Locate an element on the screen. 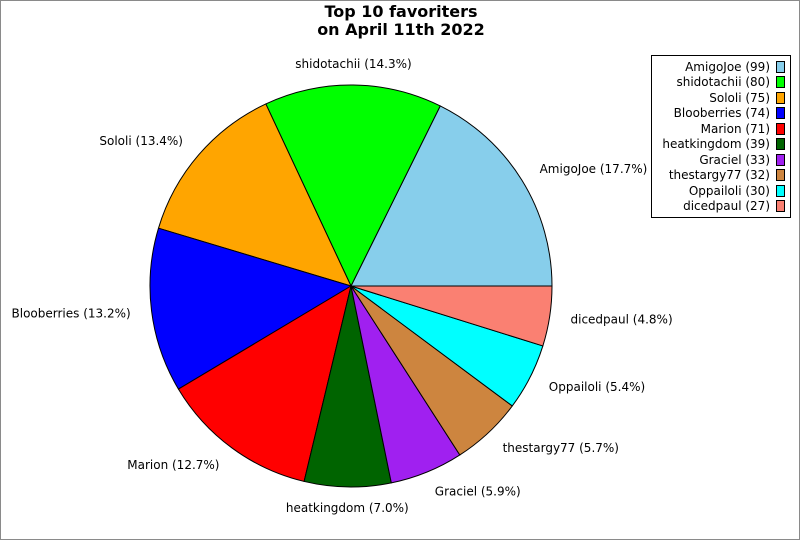 Image resolution: width=800 pixels, height=541 pixels. legend-label: thestargy77 (32) is located at coordinates (719, 175).